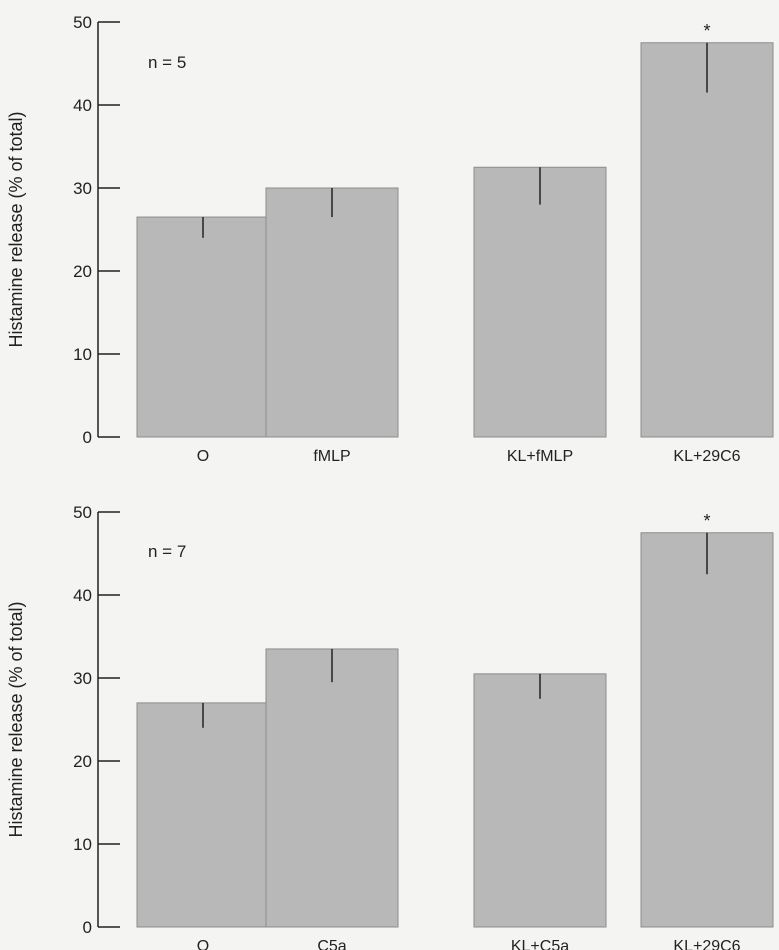 The width and height of the screenshot is (779, 950). I want to click on sample-size-label: n = 7, so click(167, 551).